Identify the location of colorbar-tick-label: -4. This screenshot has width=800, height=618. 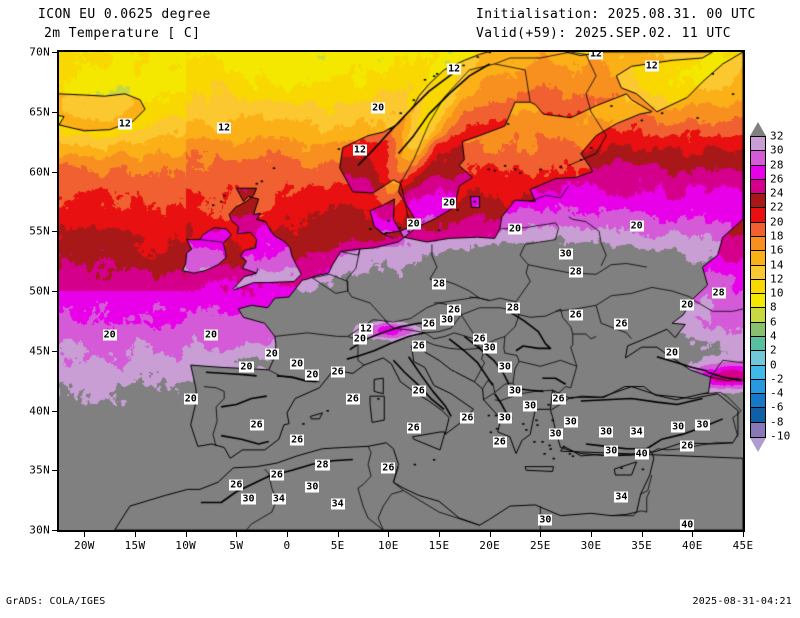
(777, 393).